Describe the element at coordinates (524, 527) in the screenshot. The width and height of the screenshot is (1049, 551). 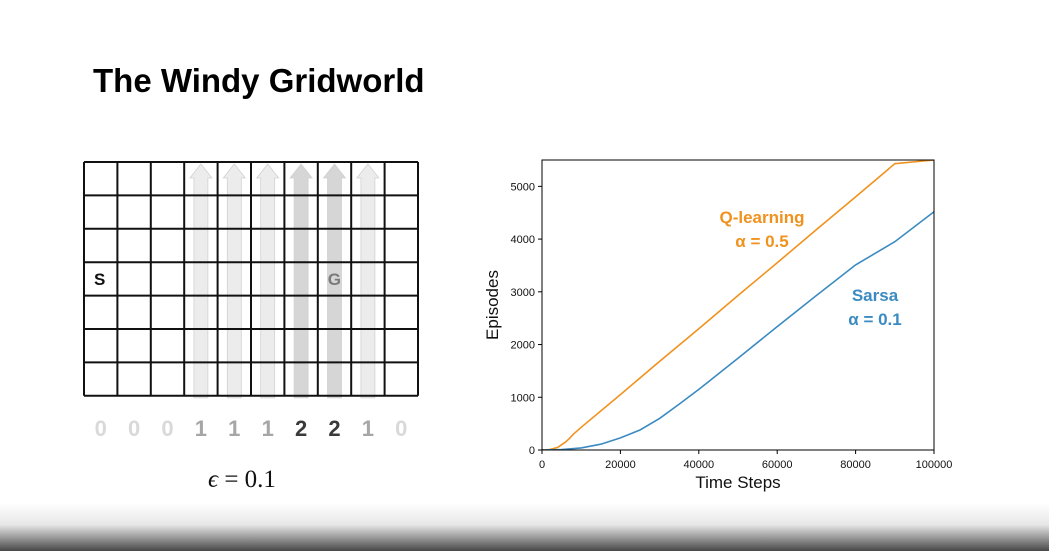
I see `video-overlay-gradient` at that location.